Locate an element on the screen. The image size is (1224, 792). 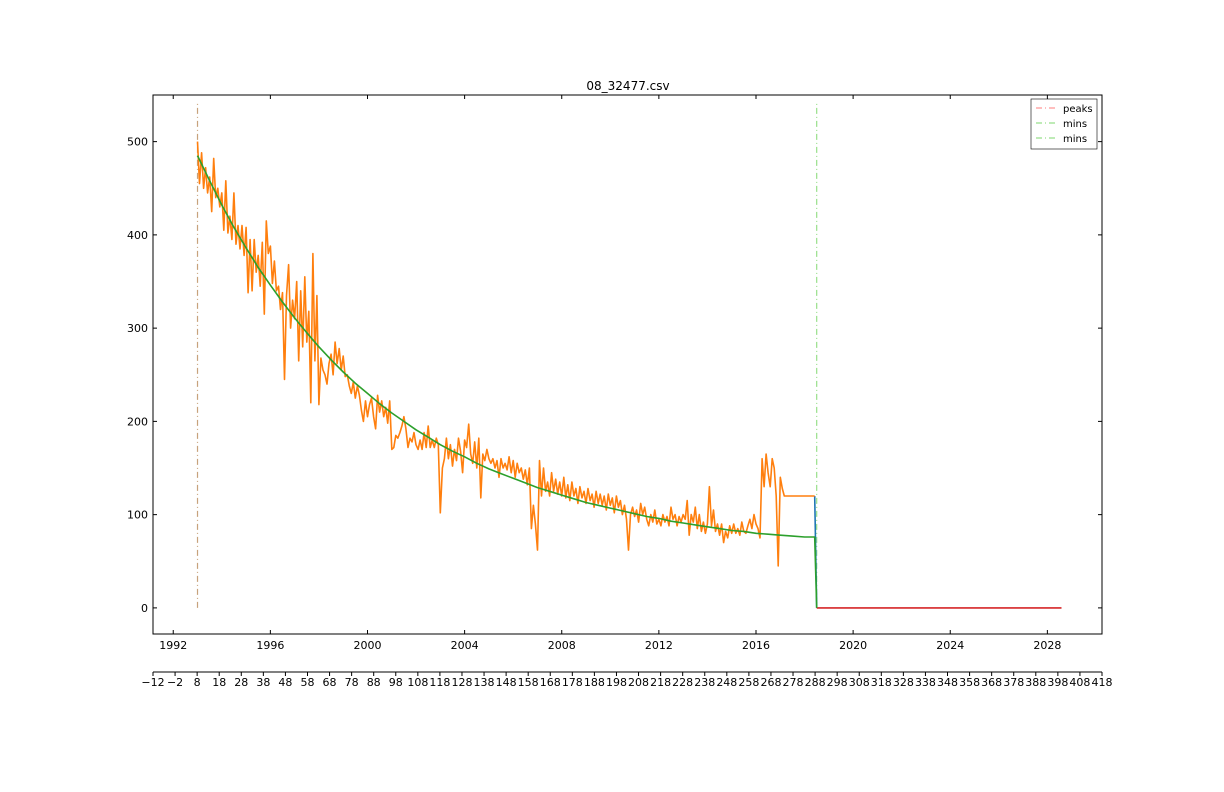
secondary-x-tick-label: 298 is located at coordinates (837, 682).